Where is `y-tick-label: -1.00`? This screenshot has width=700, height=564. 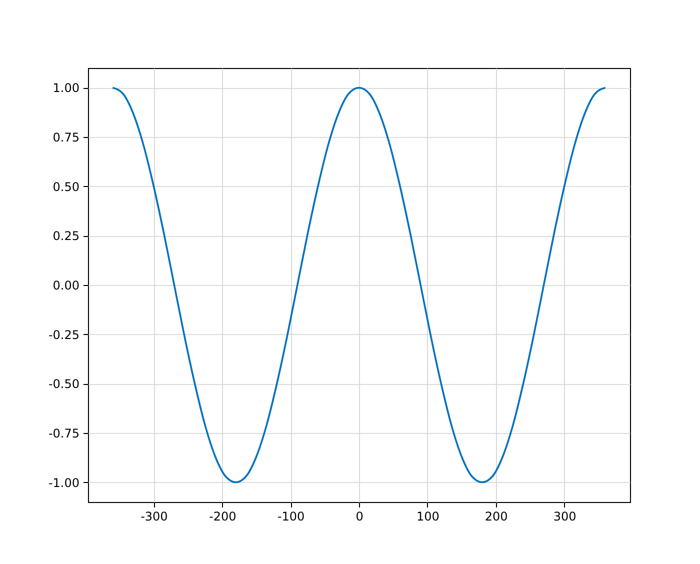 y-tick-label: -1.00 is located at coordinates (64, 483).